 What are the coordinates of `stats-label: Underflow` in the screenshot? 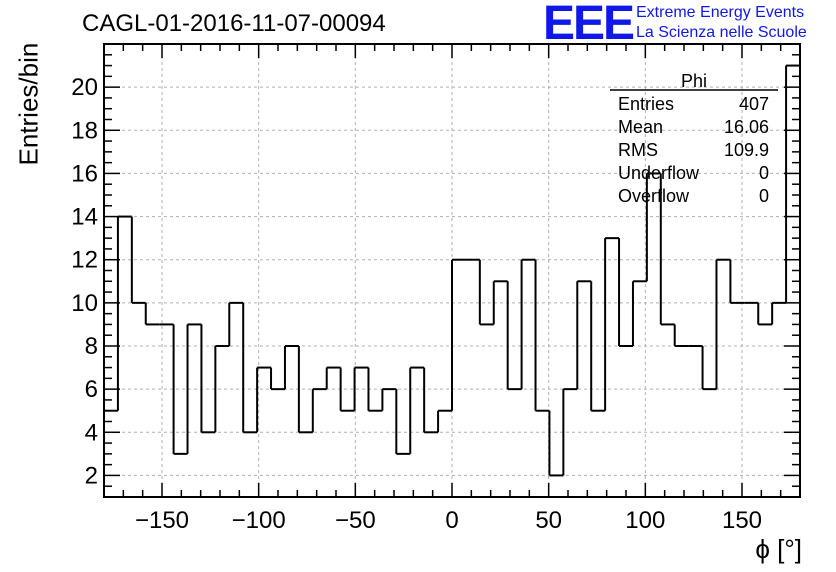 It's located at (659, 173).